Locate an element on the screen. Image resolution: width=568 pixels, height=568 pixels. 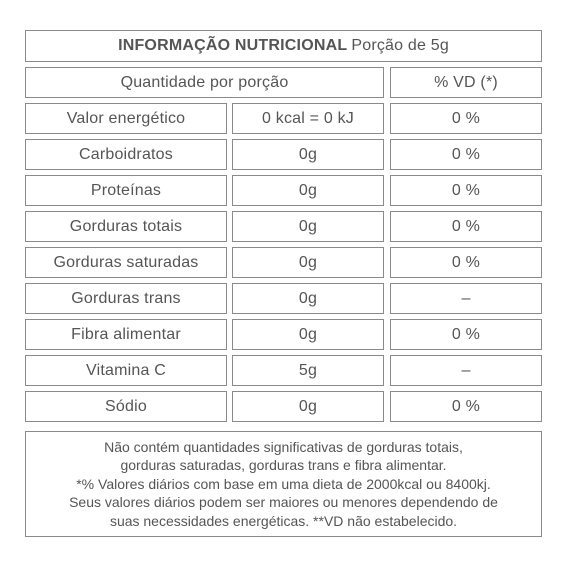
column-header-vd: % VD (*) is located at coordinates (466, 82).